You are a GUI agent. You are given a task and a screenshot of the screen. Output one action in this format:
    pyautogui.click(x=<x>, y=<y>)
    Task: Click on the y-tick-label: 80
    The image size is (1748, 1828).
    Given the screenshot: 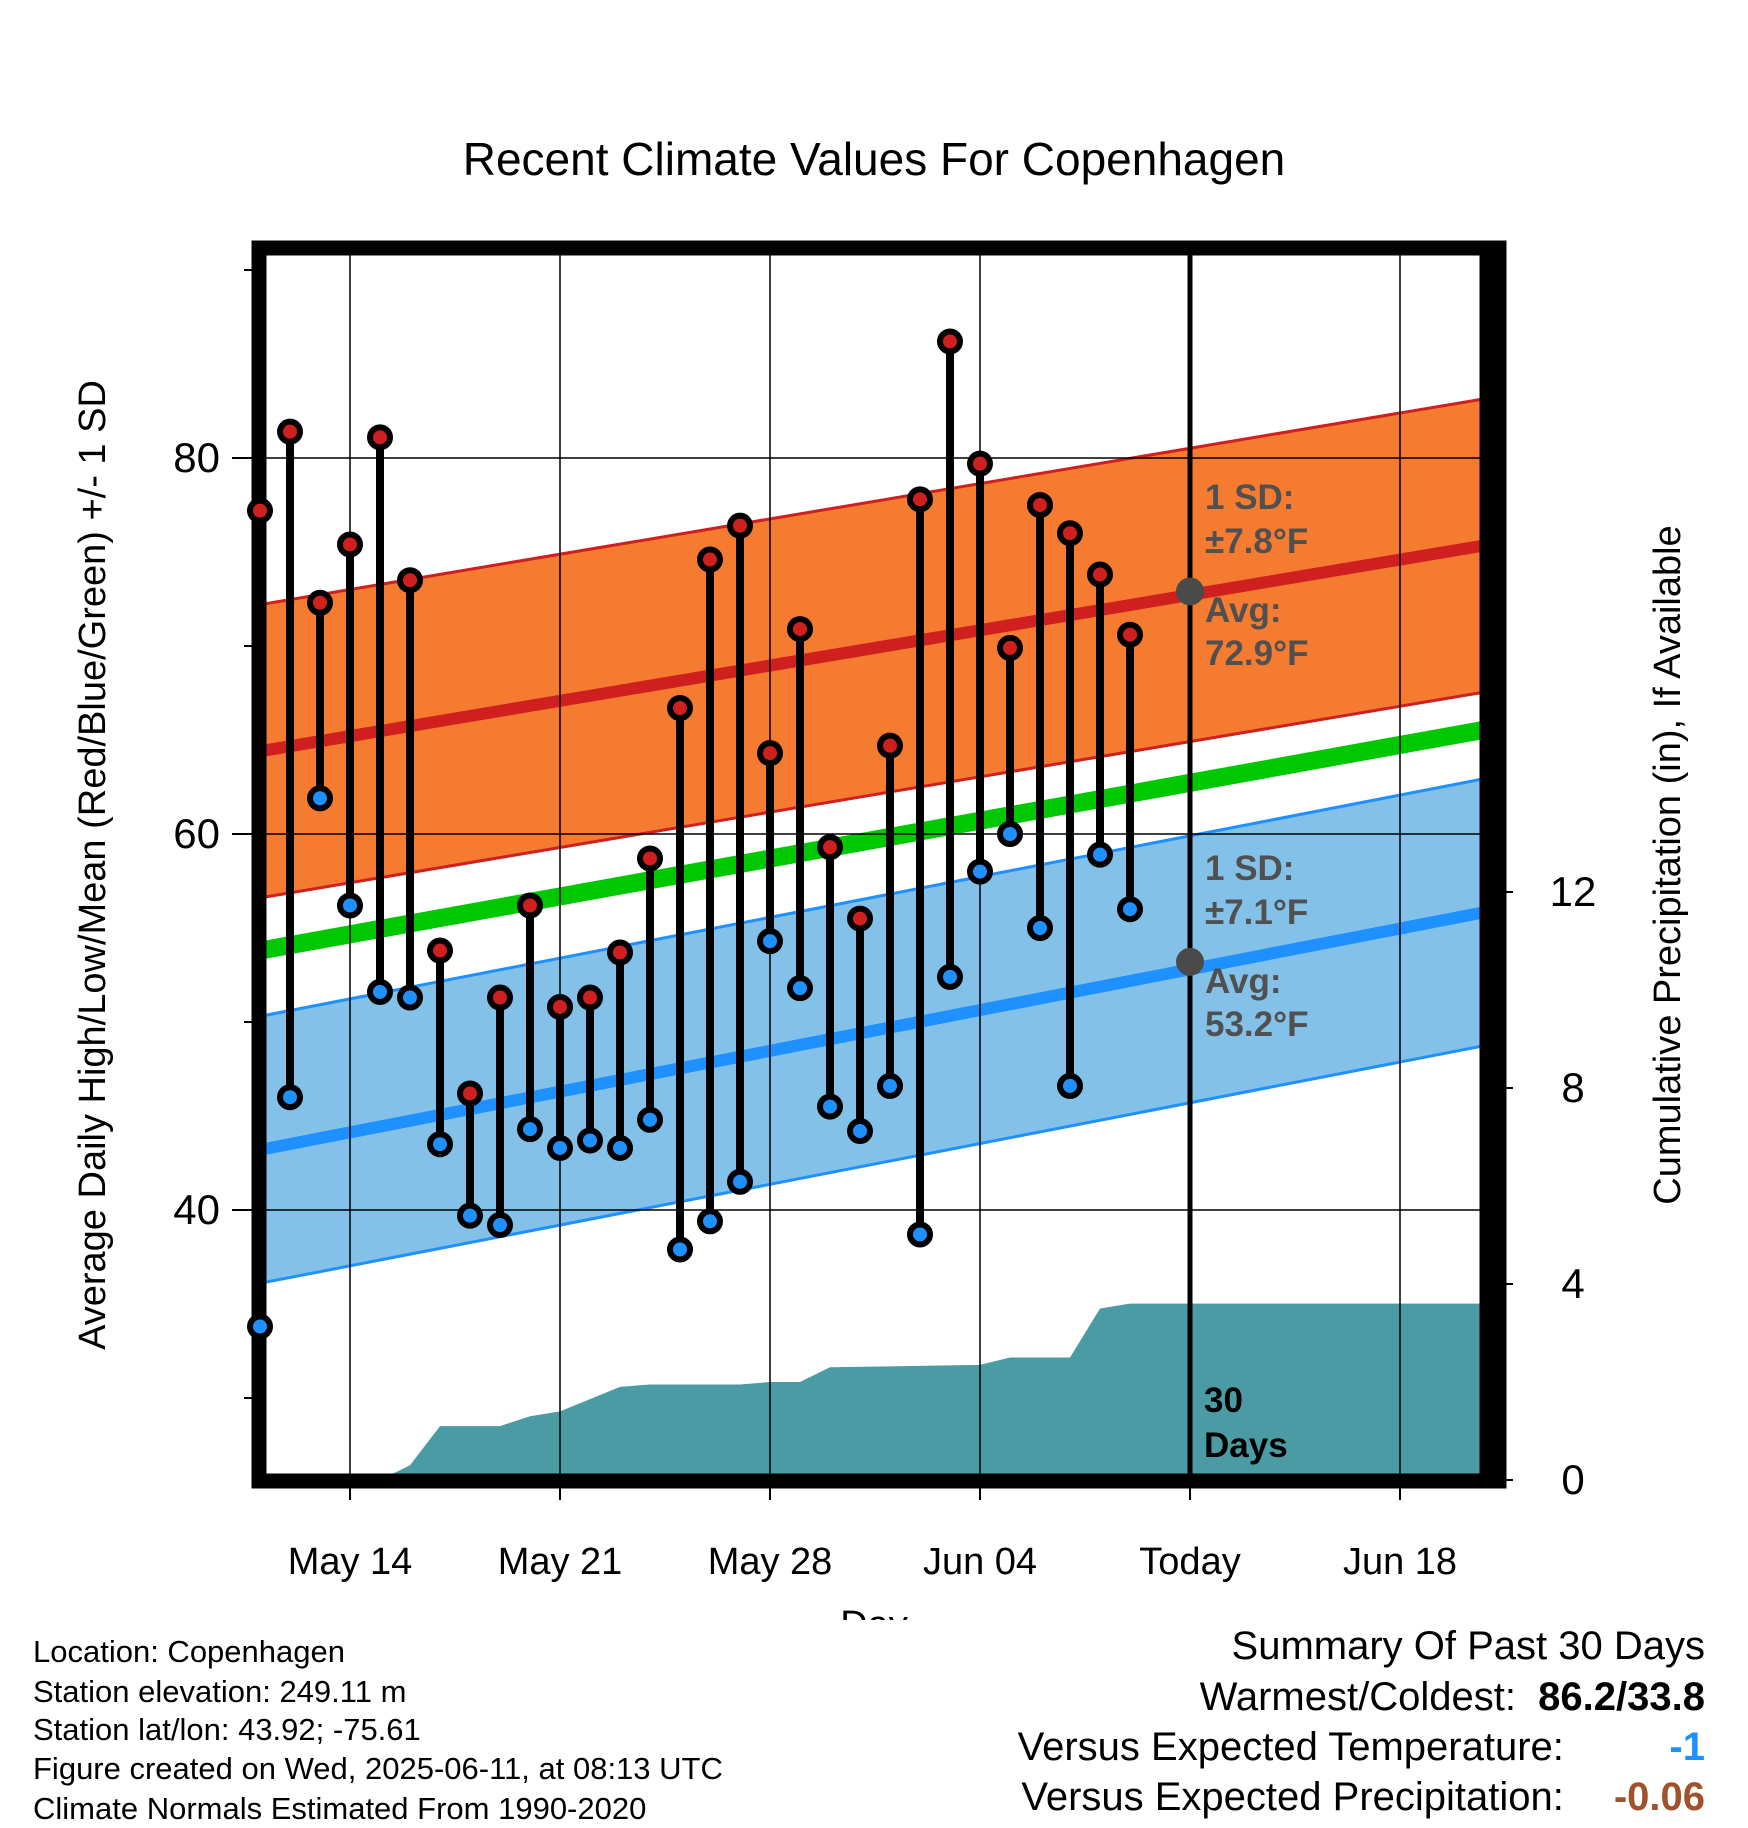 What is the action you would take?
    pyautogui.click(x=196, y=457)
    